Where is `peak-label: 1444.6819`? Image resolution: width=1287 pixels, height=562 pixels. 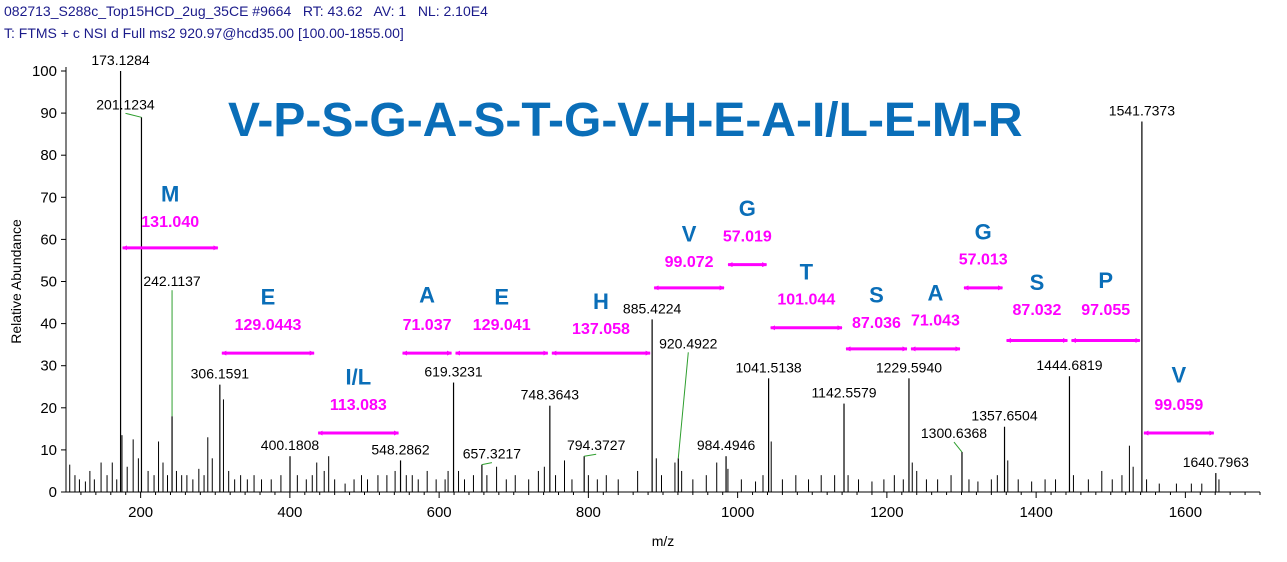
peak-label: 1444.6819 is located at coordinates (1069, 365).